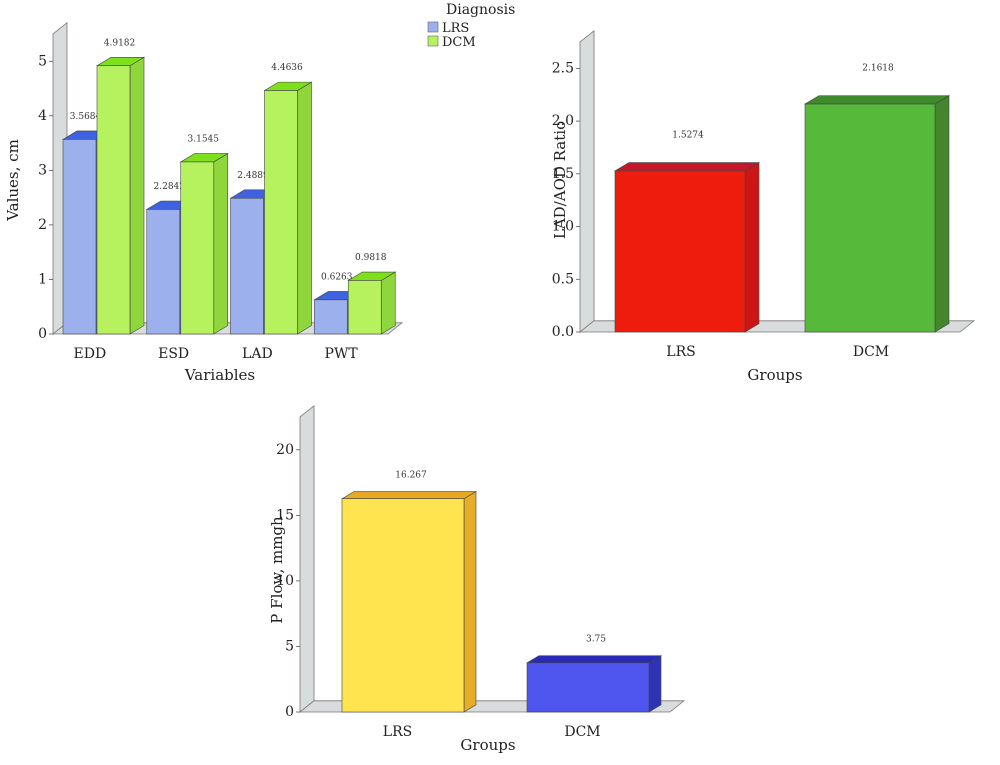  I want to click on legend-label: DCM, so click(459, 42).